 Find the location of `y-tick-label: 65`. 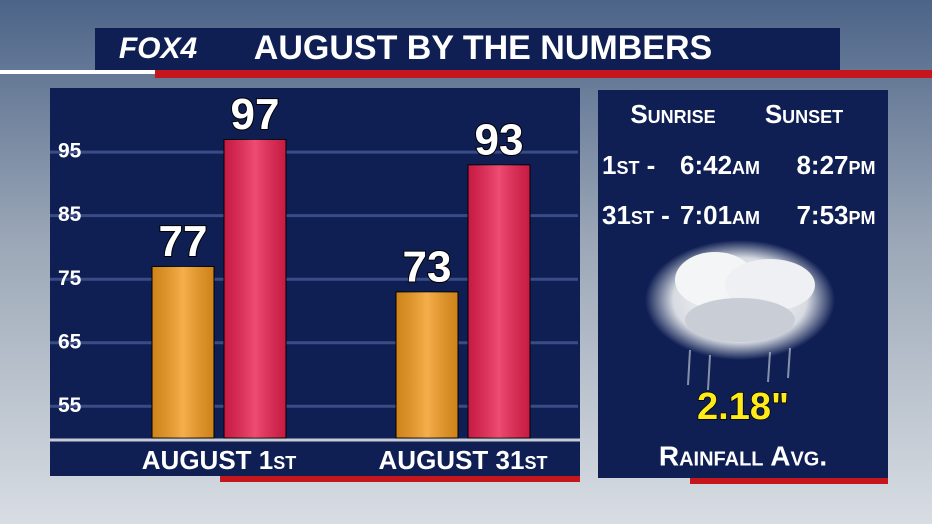

y-tick-label: 65 is located at coordinates (70, 341).